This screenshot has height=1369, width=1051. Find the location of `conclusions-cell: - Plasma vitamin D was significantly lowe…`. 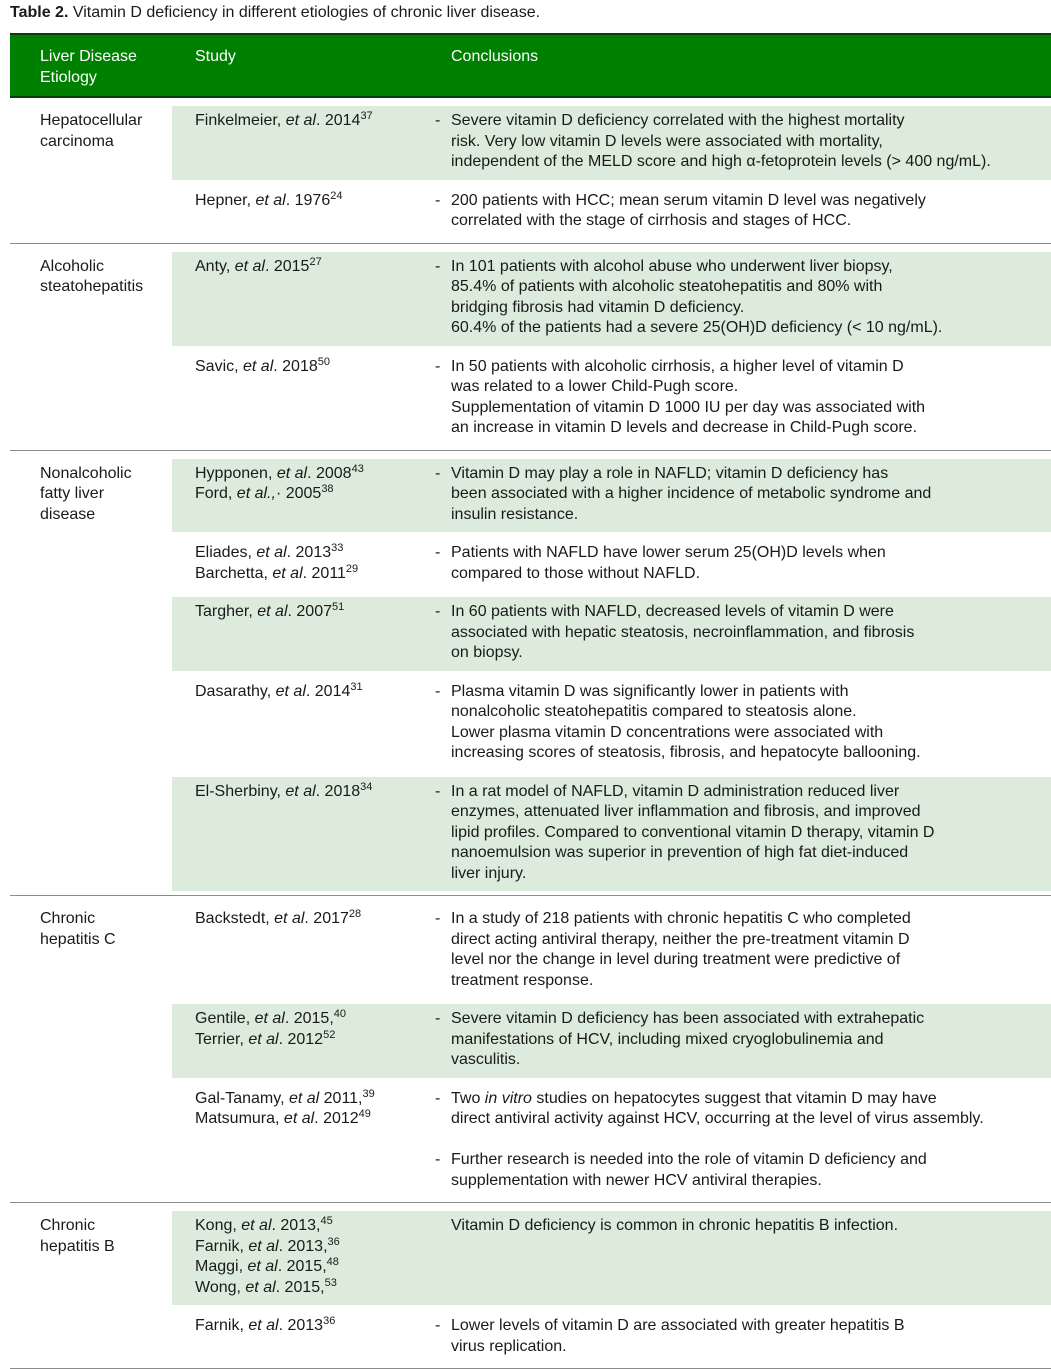

conclusions-cell: - Plasma vitamin D was significantly lowe… is located at coordinates (738, 723).